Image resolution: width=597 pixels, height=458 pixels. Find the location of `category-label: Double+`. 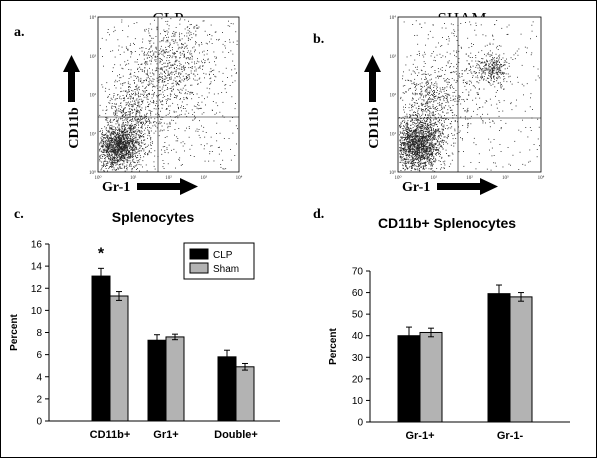

category-label: Double+ is located at coordinates (236, 435).